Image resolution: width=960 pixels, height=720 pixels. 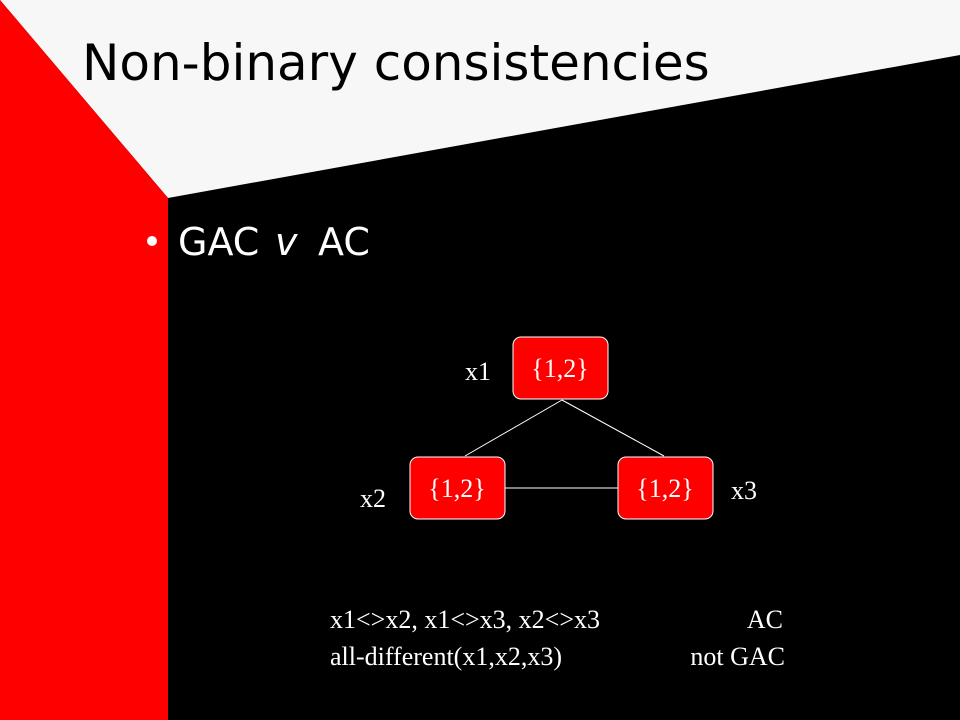 I want to click on node-label: x2, so click(x=373, y=498).